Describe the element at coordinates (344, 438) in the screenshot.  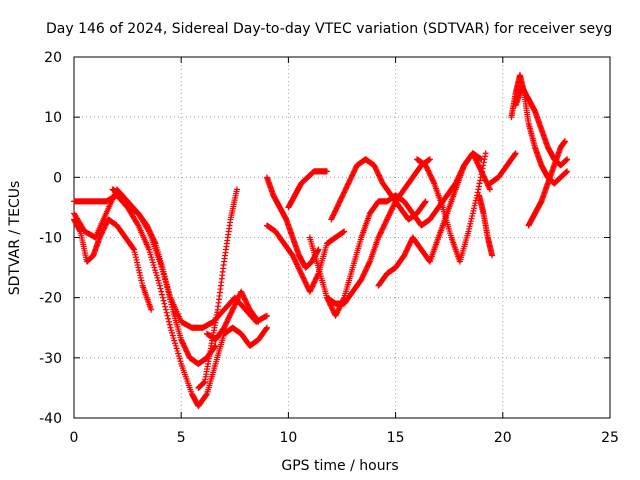
I see `x-tick-labels: 0 5 10 15 20 25` at that location.